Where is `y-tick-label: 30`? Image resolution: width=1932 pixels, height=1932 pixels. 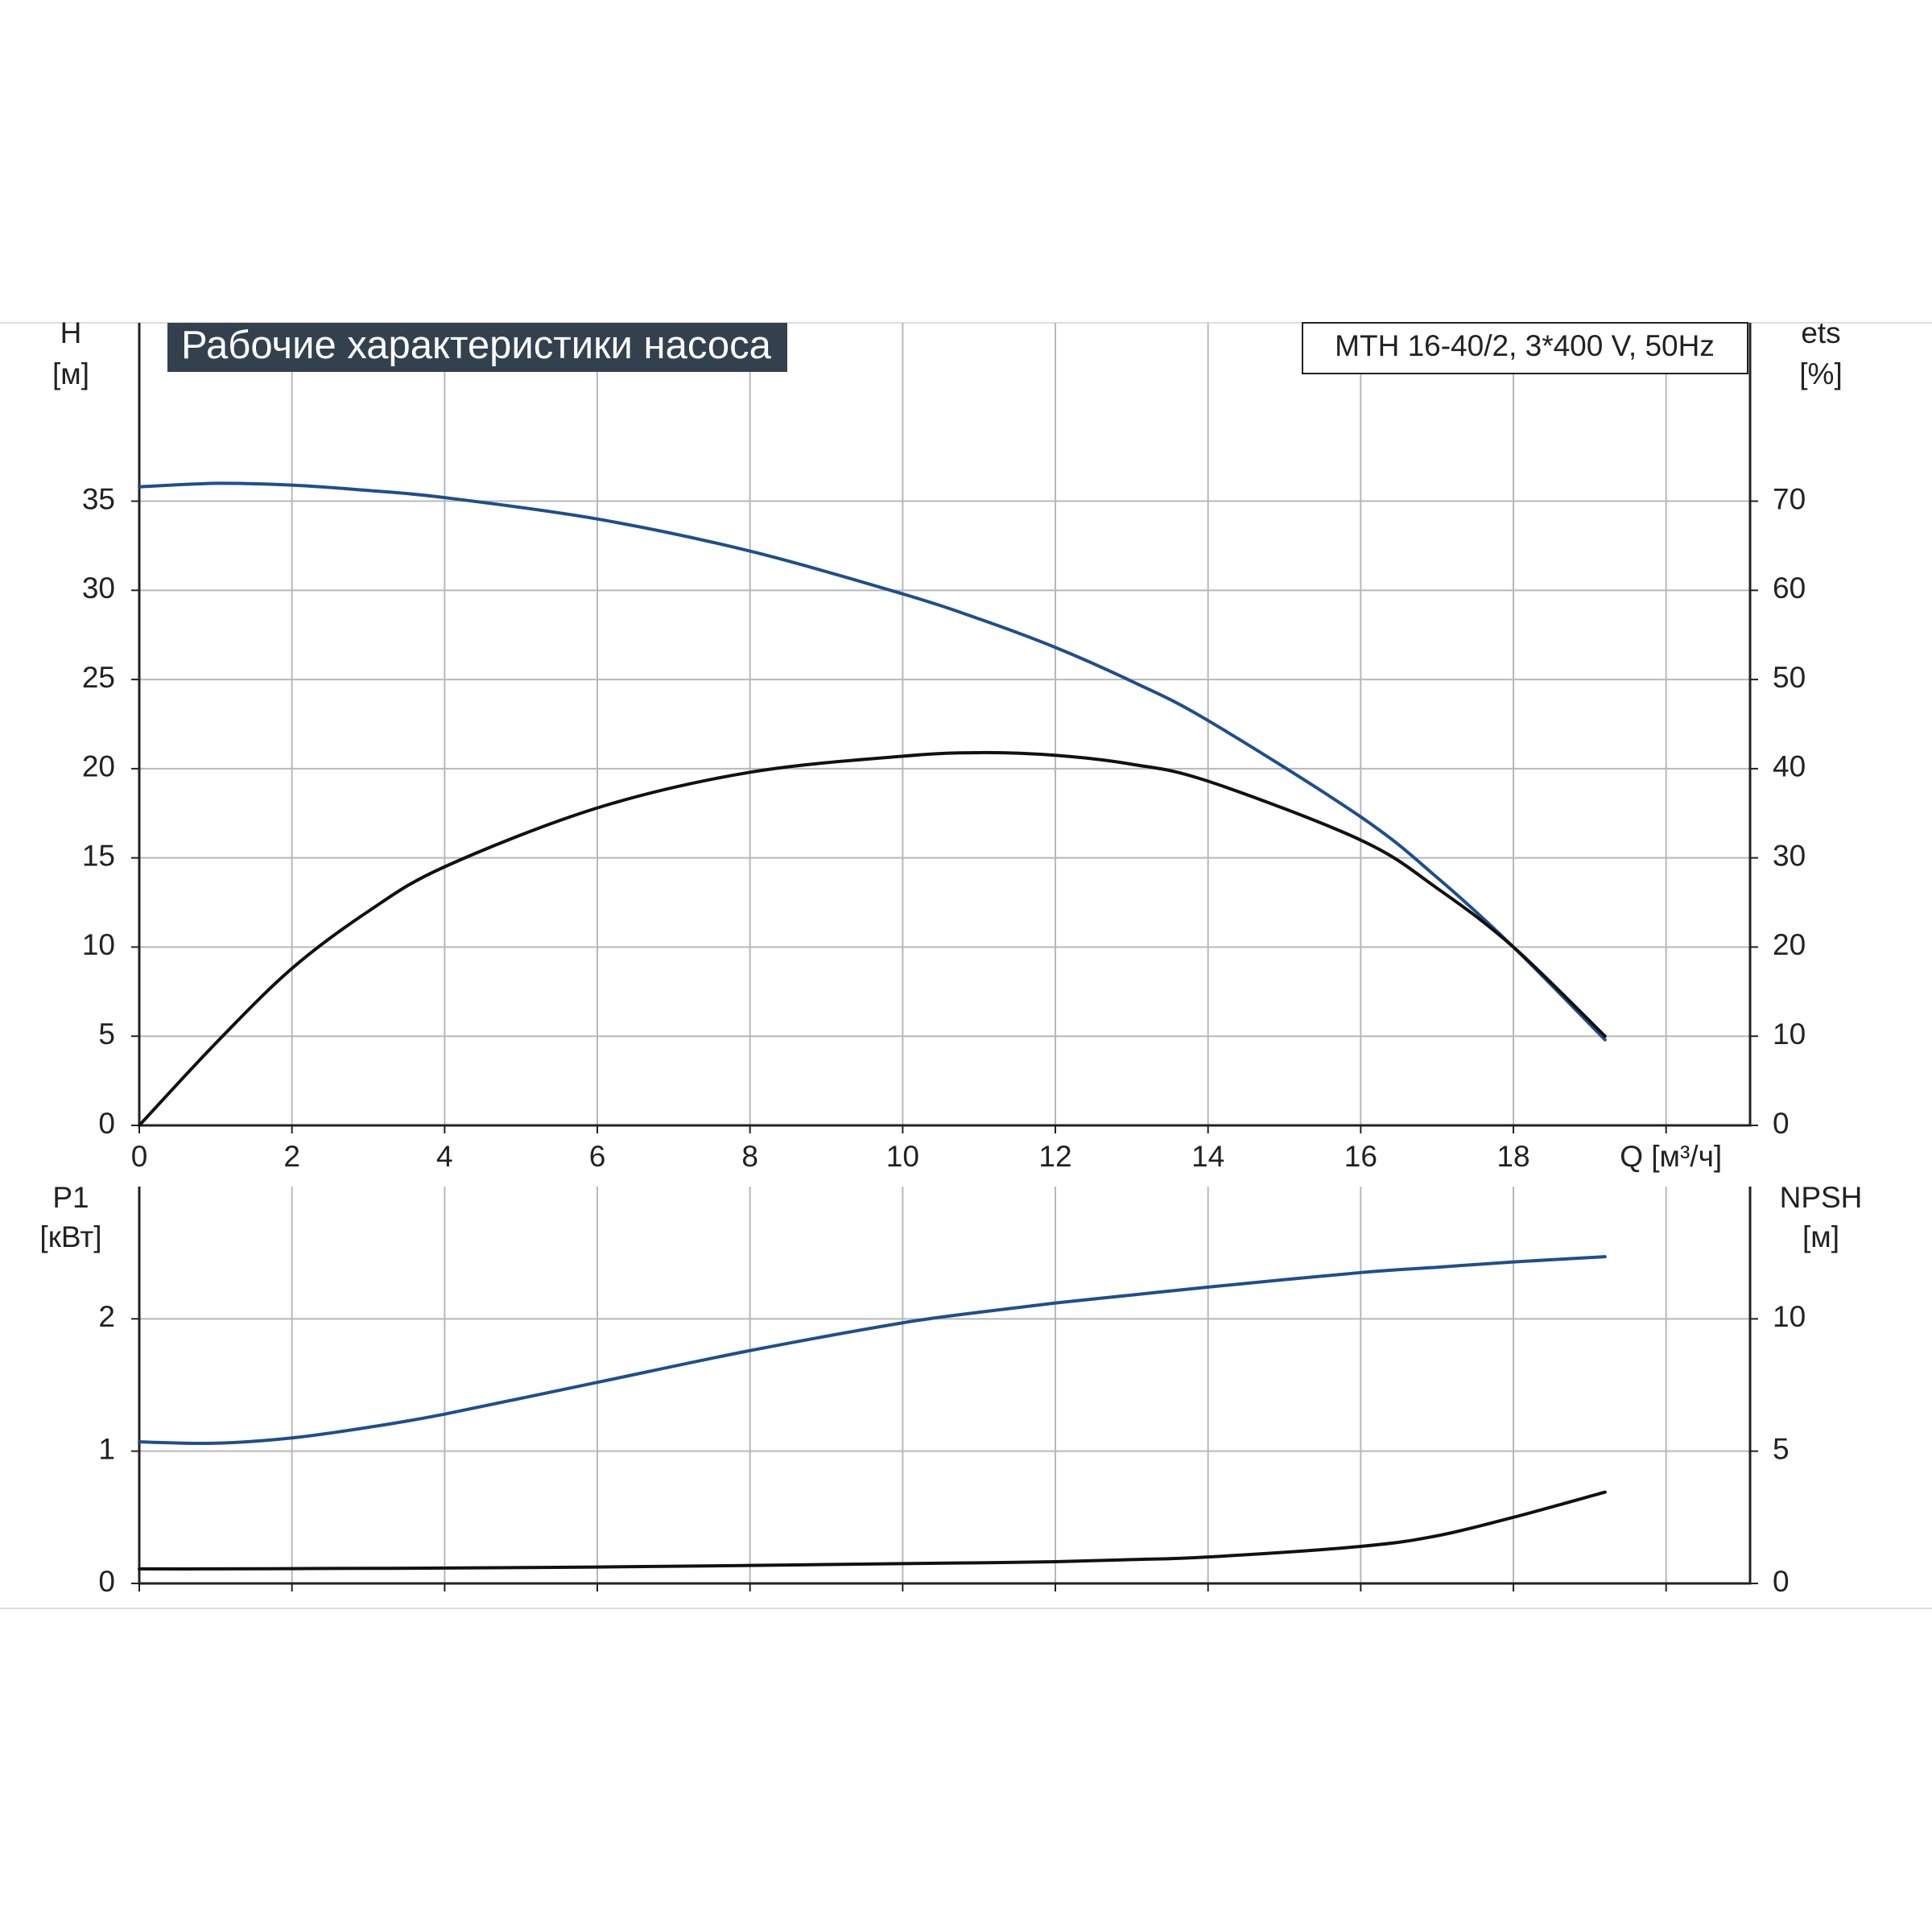 y-tick-label: 30 is located at coordinates (98, 588).